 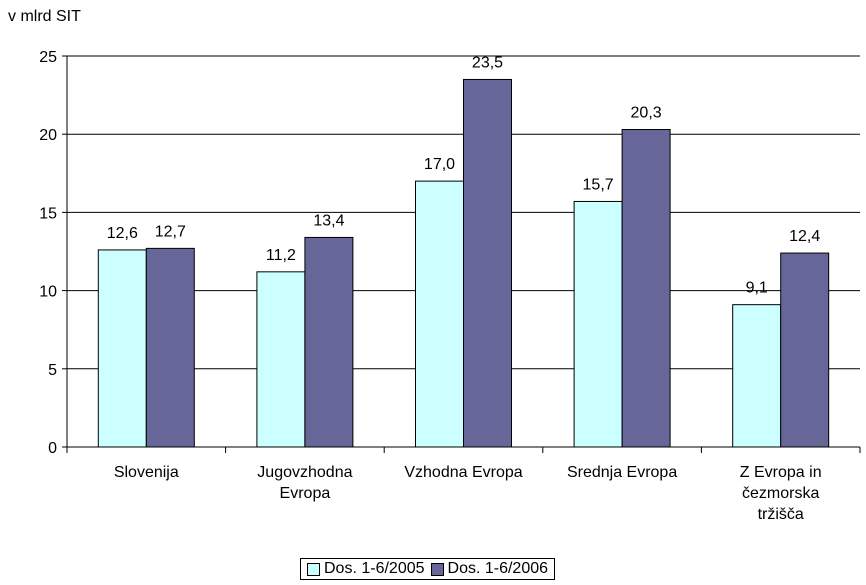 I want to click on x-tick-label-line: Evropa, so click(x=305, y=493).